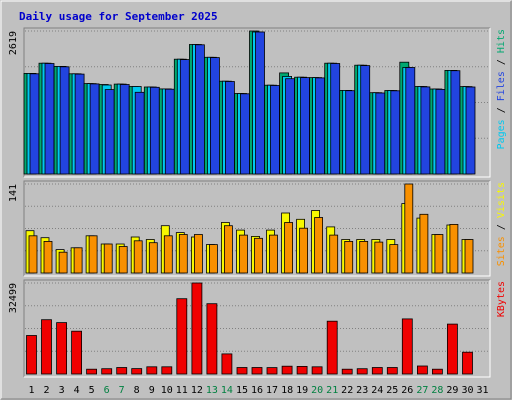  Describe the element at coordinates (92, 390) in the screenshot. I see `x-tick-label: 5` at that location.